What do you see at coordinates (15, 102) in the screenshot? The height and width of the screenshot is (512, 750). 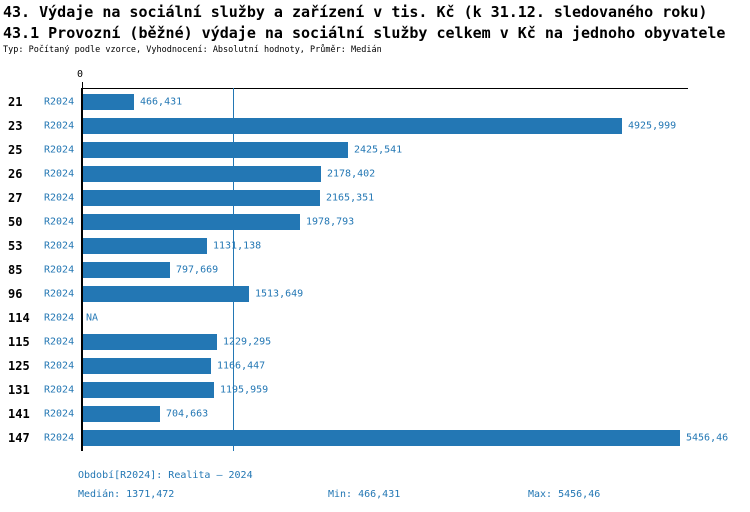 I see `category-label: 21` at bounding box center [15, 102].